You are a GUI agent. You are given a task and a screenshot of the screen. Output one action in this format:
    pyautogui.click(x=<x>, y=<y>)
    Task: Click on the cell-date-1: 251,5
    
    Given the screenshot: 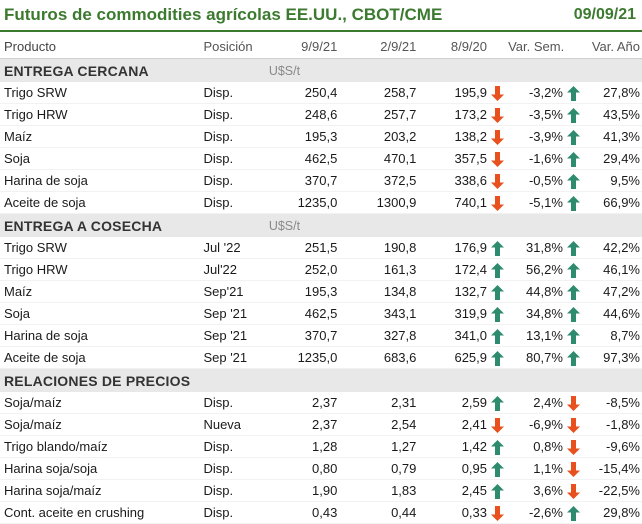 What is the action you would take?
    pyautogui.click(x=303, y=248)
    